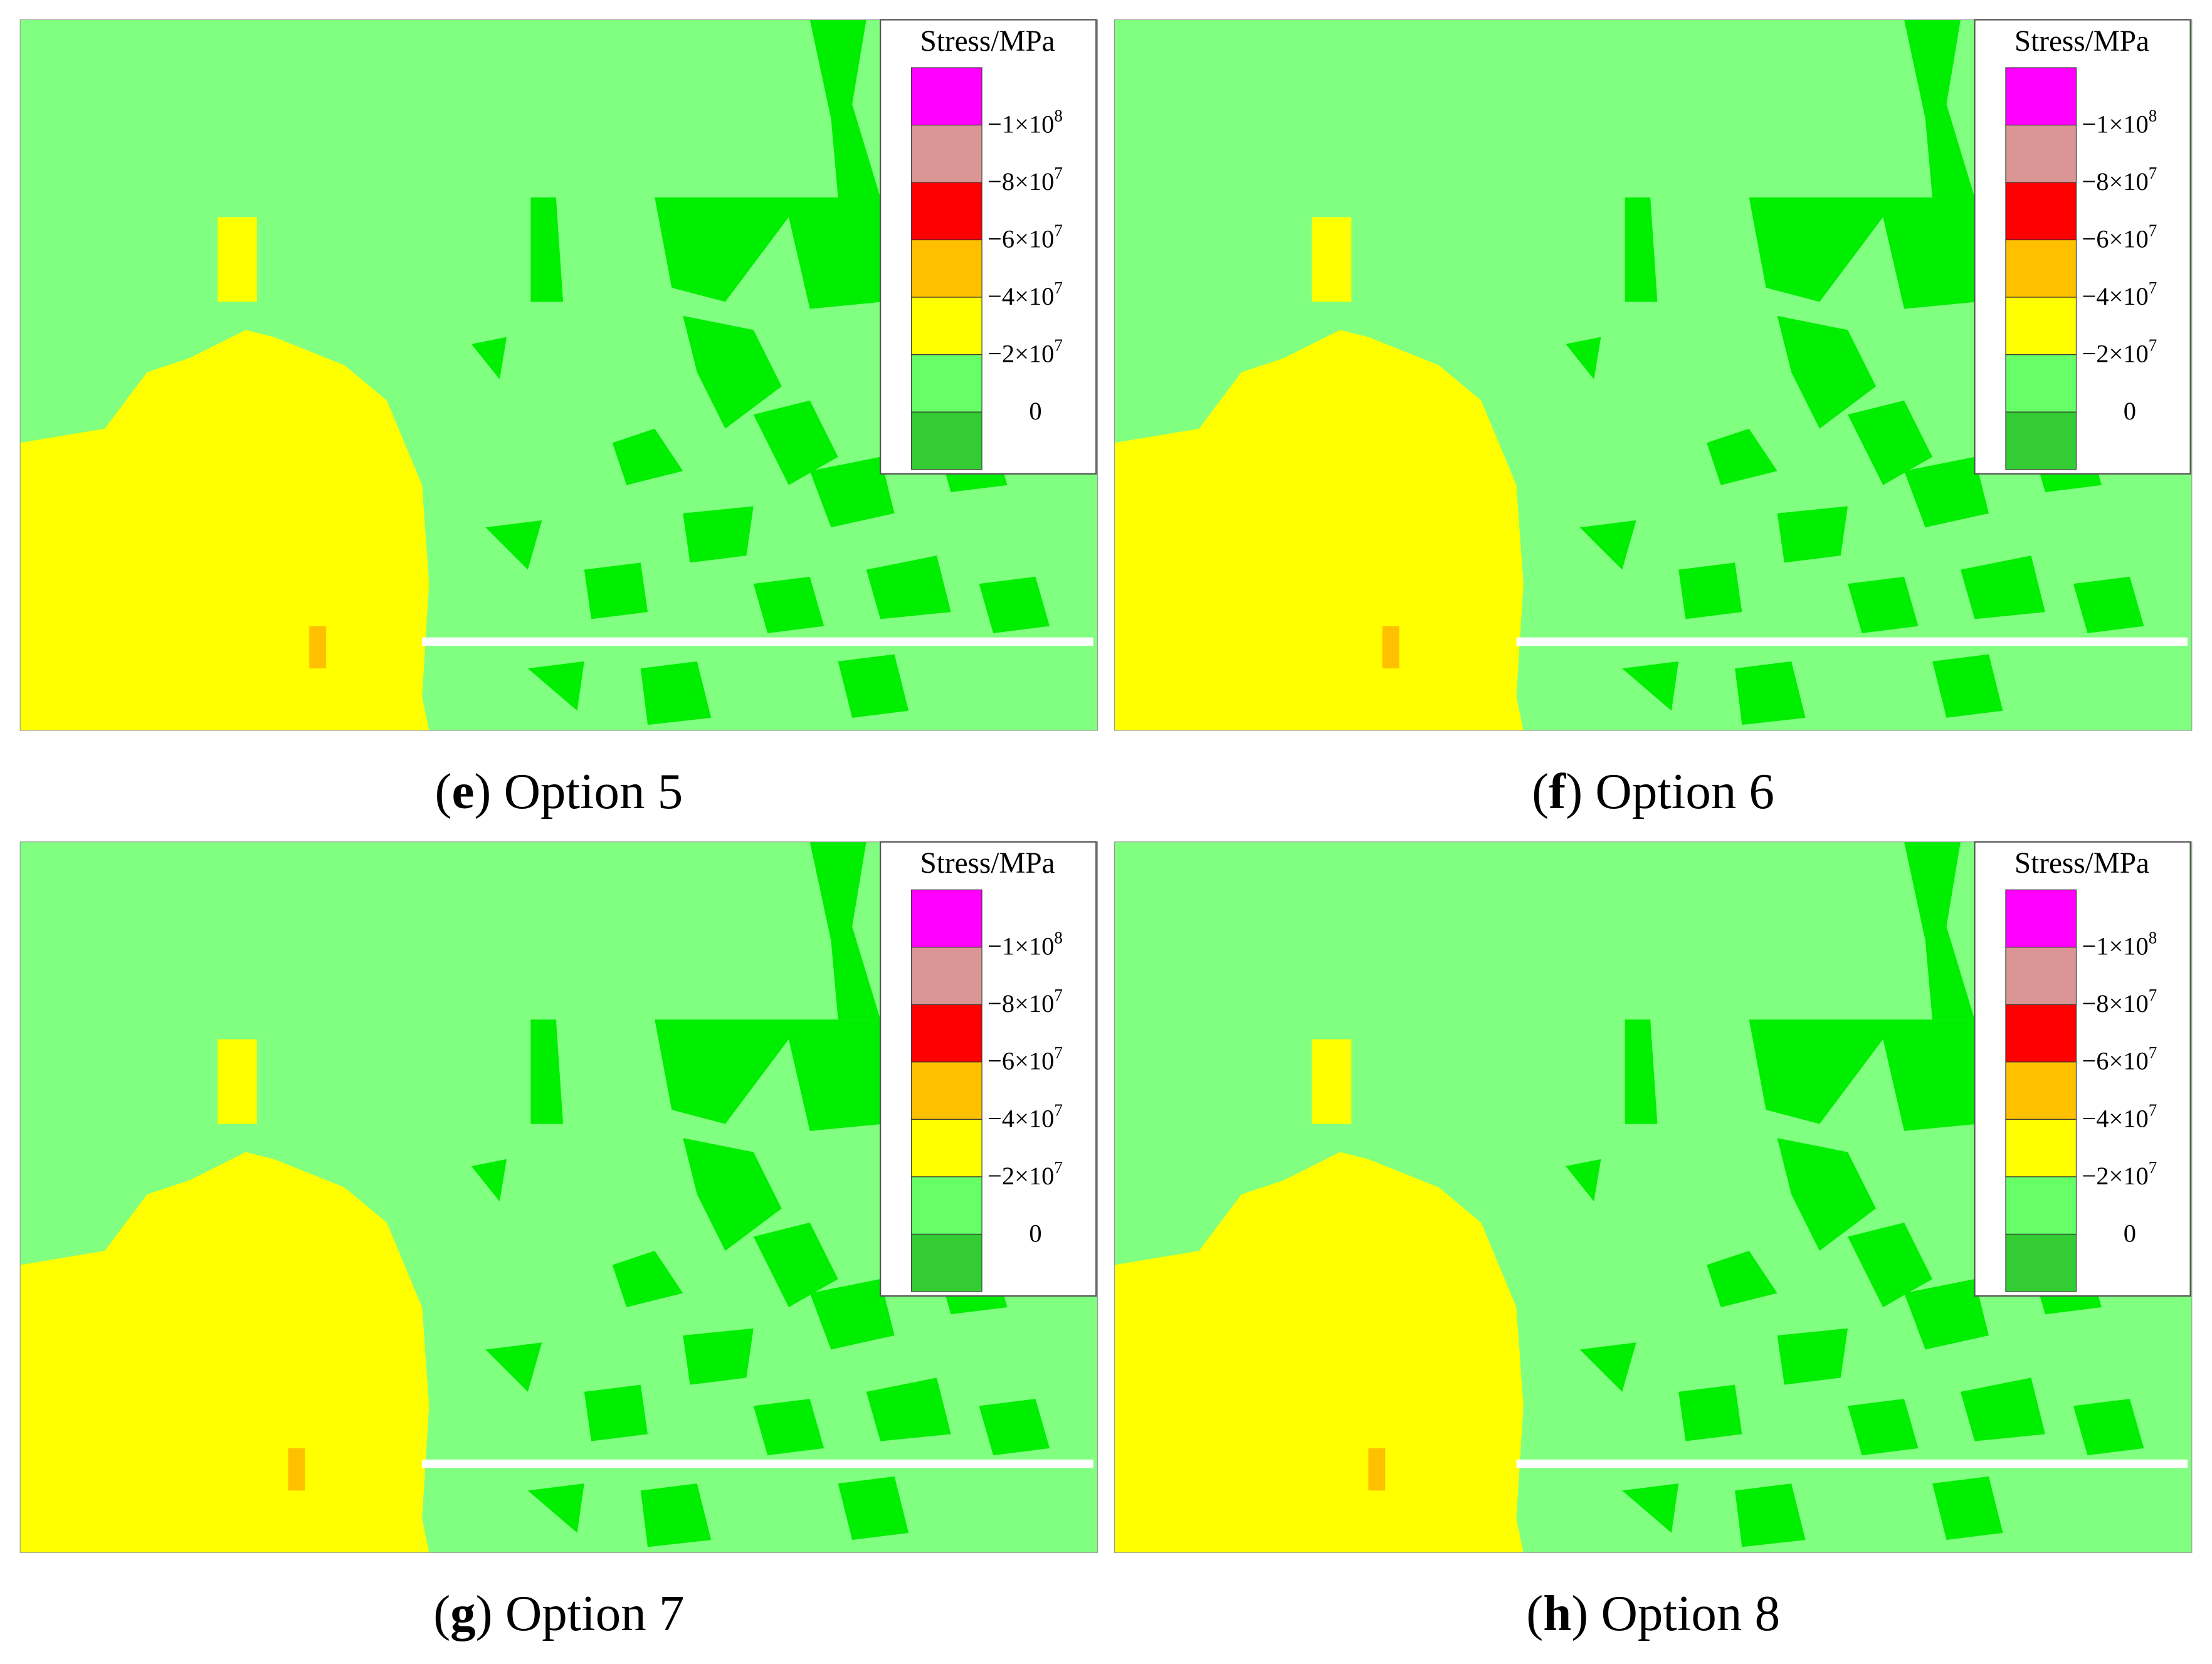 The height and width of the screenshot is (1664, 2212). I want to click on caption-letter: g, so click(462, 1613).